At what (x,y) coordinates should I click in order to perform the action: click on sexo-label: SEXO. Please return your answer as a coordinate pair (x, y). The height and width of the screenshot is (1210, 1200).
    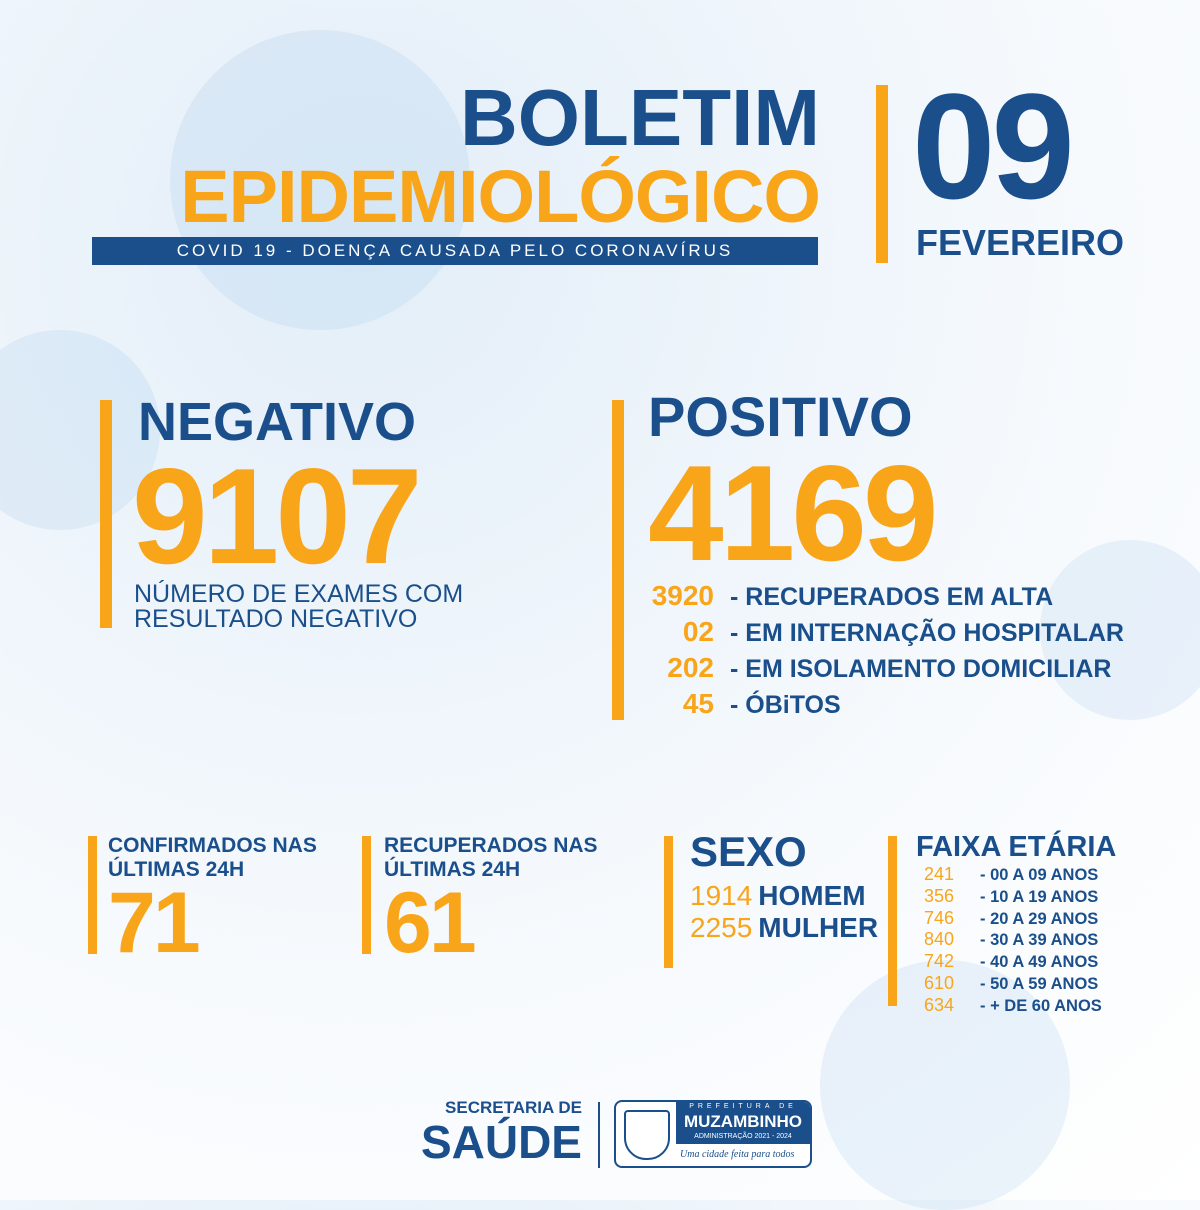
    Looking at the image, I should click on (748, 851).